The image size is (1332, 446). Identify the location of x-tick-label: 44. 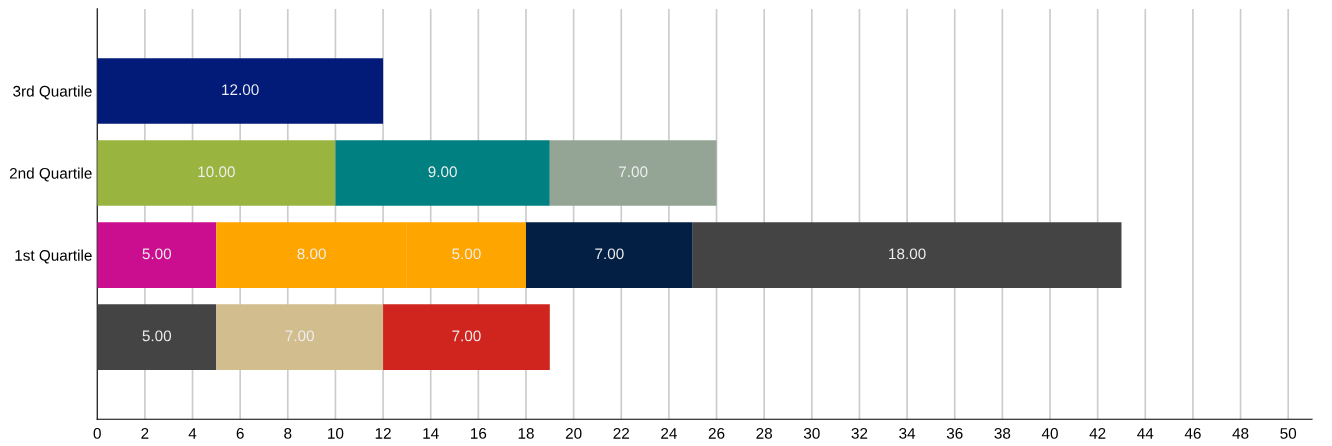
(1145, 433).